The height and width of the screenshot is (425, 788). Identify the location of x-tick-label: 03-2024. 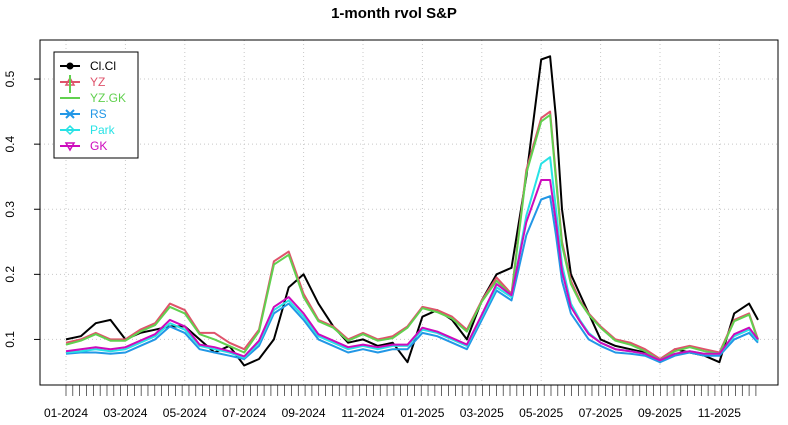
(125, 413).